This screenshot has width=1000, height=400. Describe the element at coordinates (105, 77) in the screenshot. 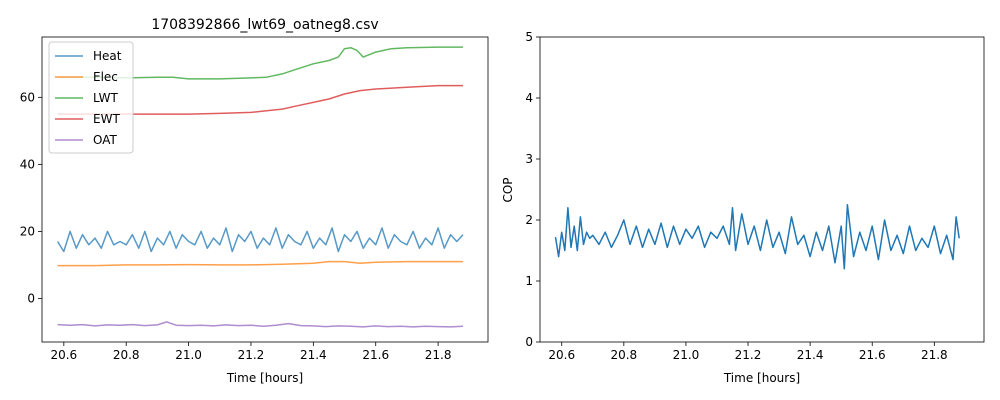

I see `legend-label-elec: Elec` at that location.